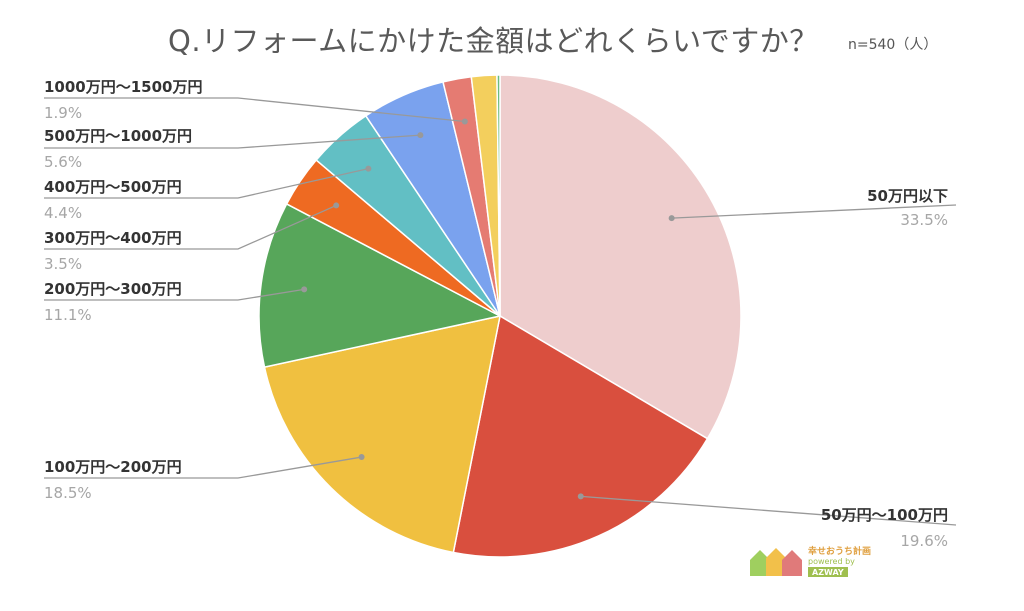 The width and height of the screenshot is (1024, 611). I want to click on logo-azway-badge, so click(828, 572).